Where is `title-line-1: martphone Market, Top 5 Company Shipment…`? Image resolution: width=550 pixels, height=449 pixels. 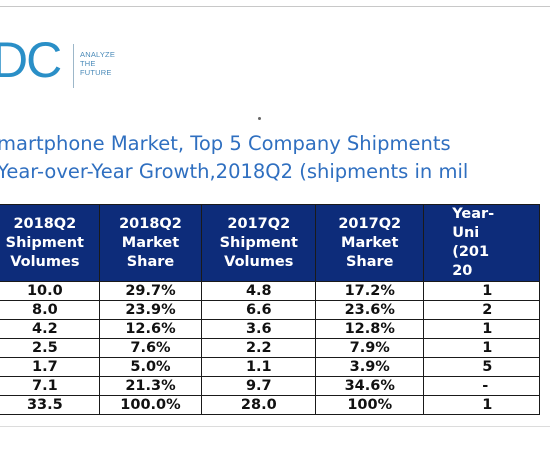
title-line-1: martphone Market, Top 5 Company Shipment… is located at coordinates (225, 143).